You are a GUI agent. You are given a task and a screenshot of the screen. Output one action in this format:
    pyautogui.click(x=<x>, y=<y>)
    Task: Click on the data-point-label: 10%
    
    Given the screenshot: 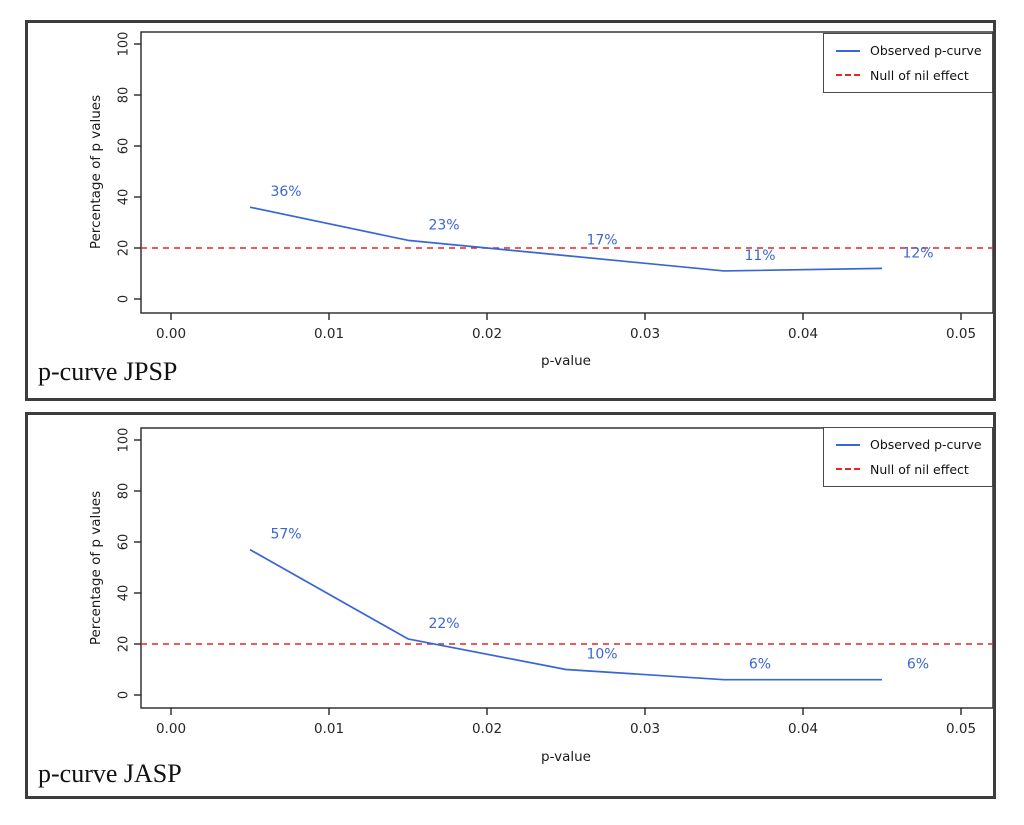 What is the action you would take?
    pyautogui.click(x=601, y=655)
    